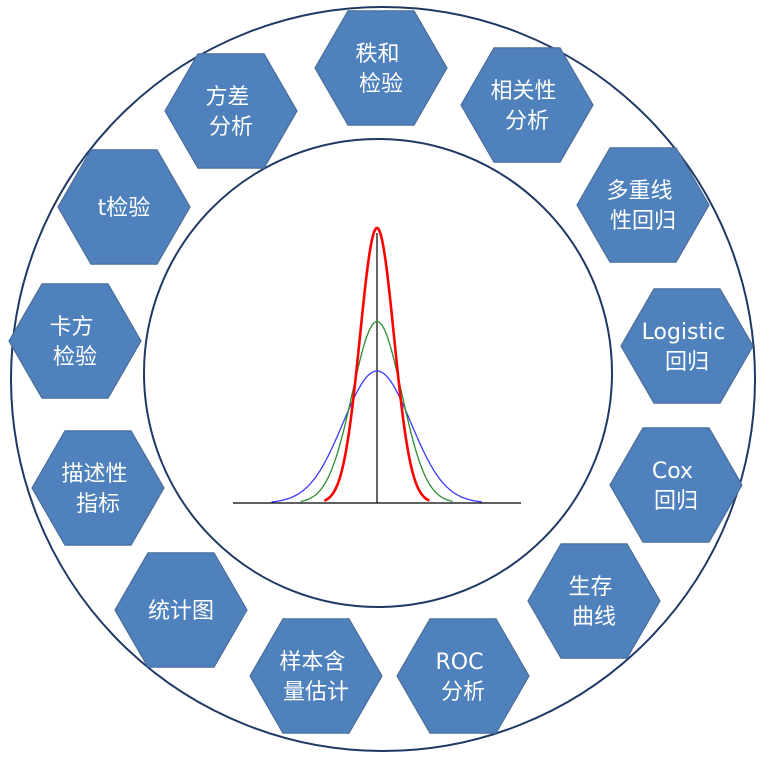 Image resolution: width=768 pixels, height=759 pixels. I want to click on method-cox-regression: Cox 回归, so click(676, 485).